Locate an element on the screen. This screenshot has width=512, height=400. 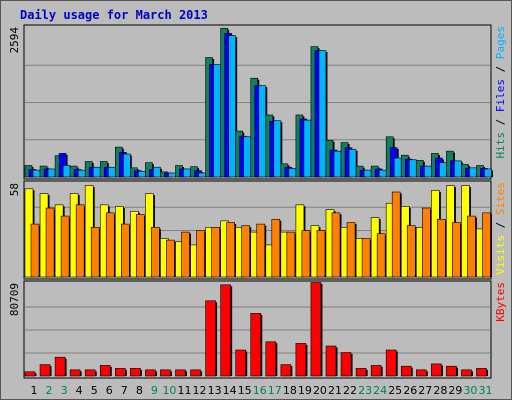
x-tick-label-day-18: 18 is located at coordinates (290, 390).